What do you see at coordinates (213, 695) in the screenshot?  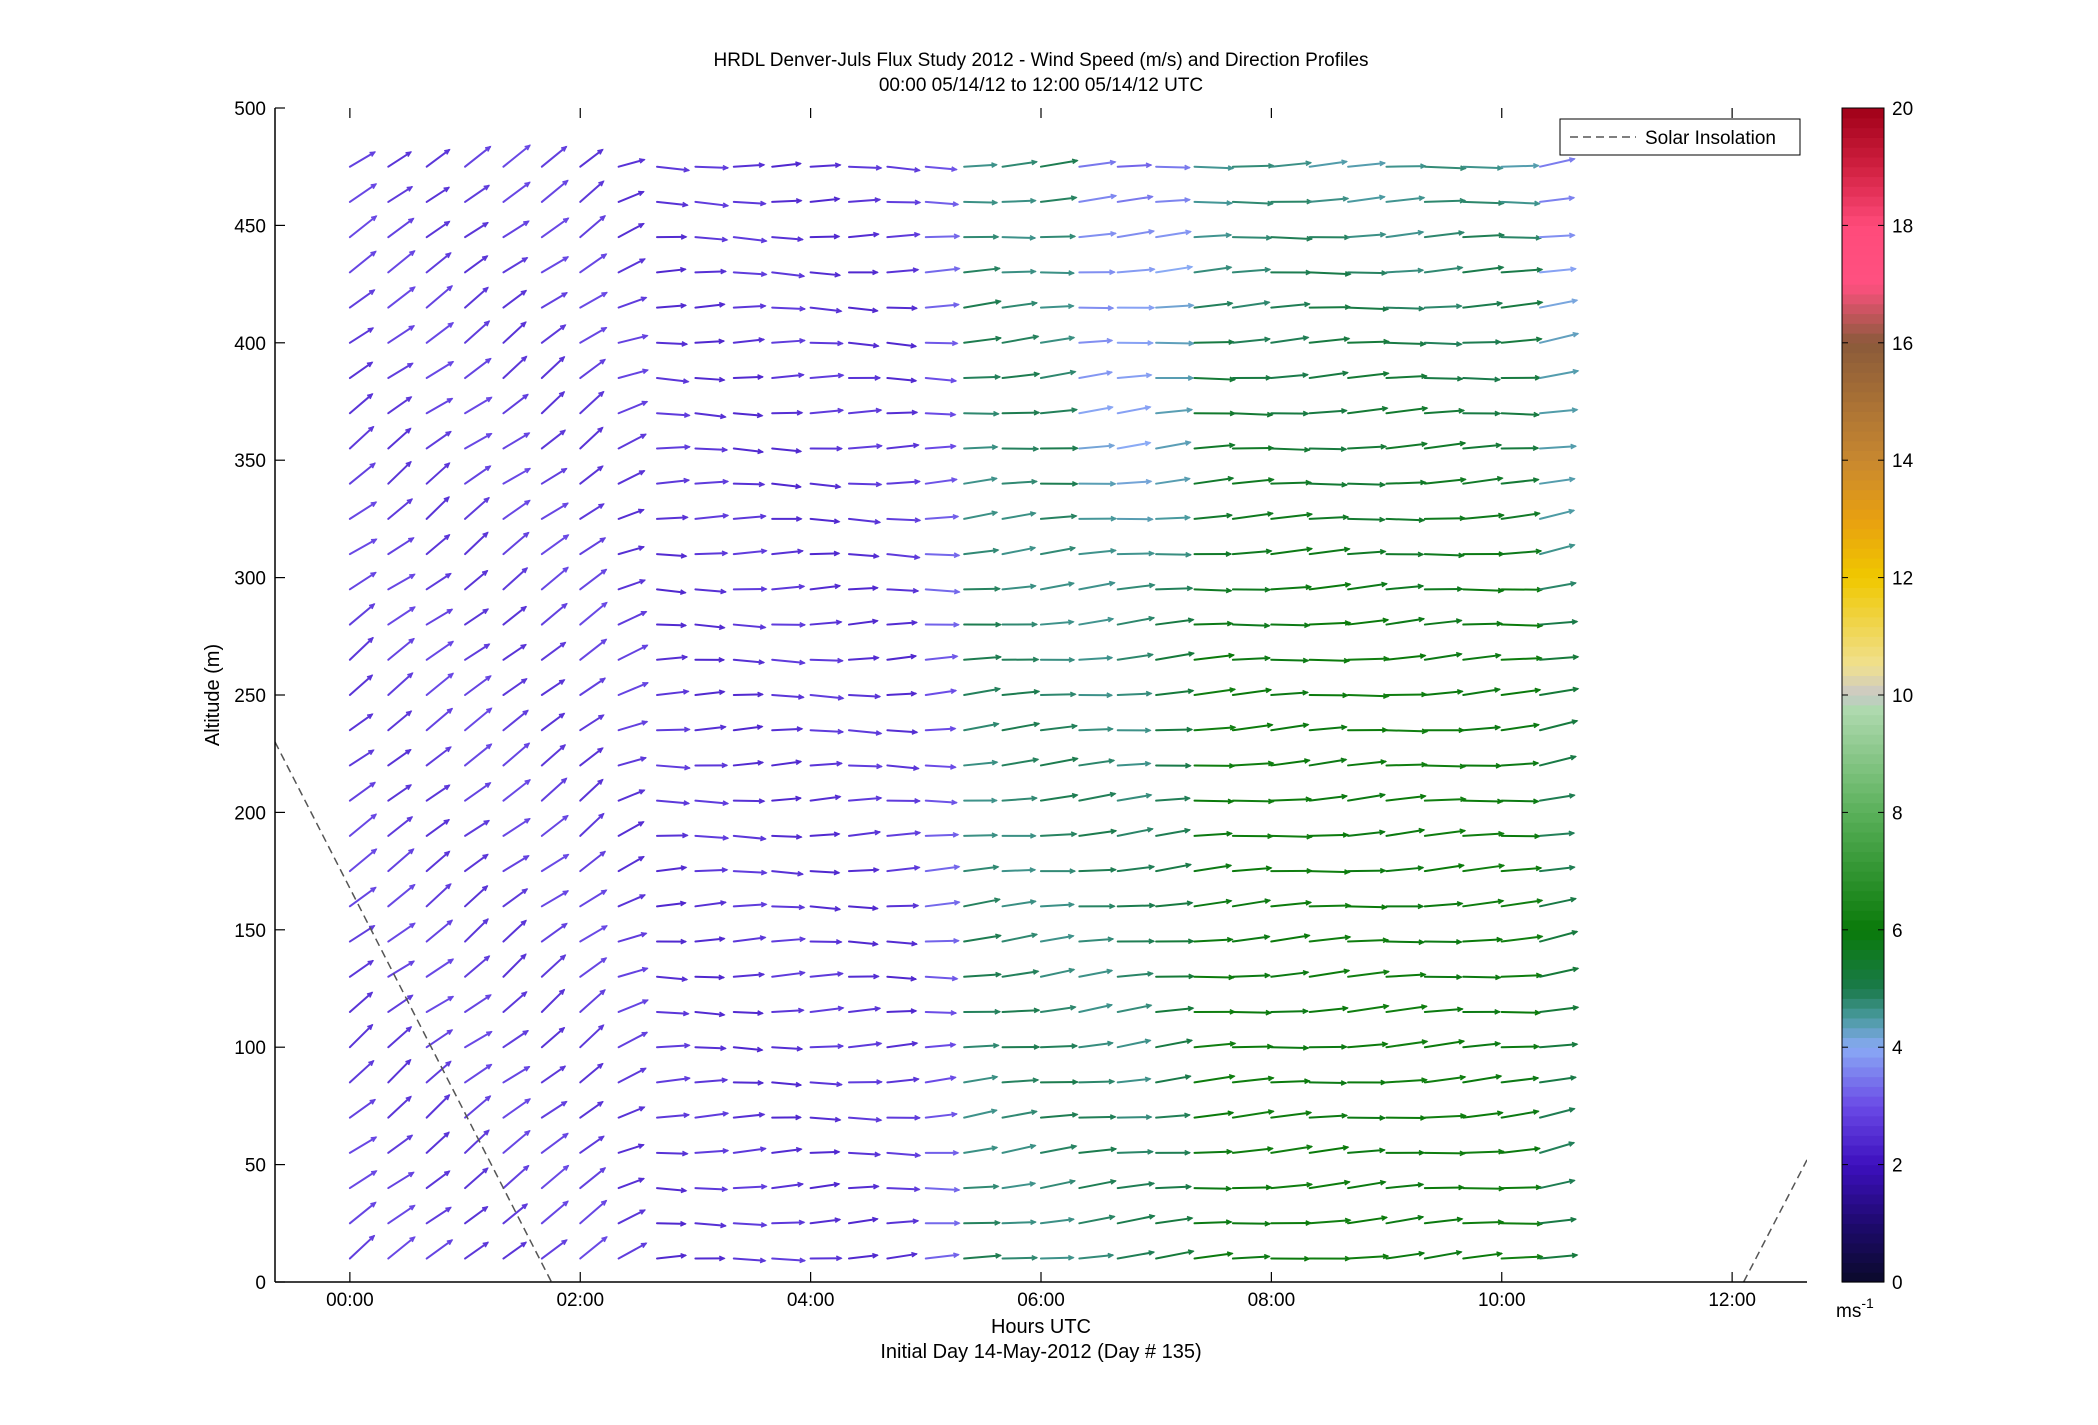 I see `y-axis-label: Altitude (m)` at bounding box center [213, 695].